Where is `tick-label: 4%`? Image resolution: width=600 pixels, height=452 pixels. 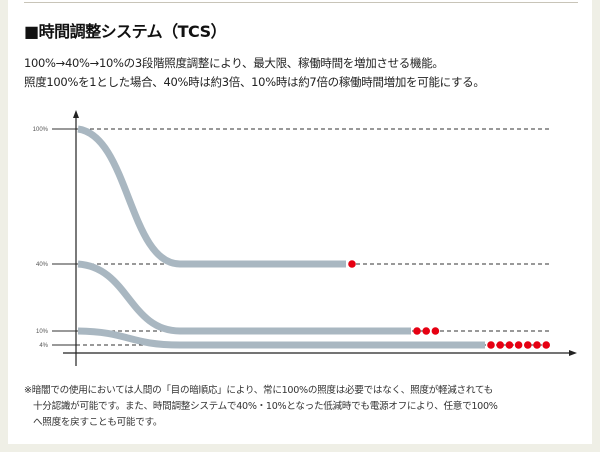
tick-label: 4% is located at coordinates (43, 346).